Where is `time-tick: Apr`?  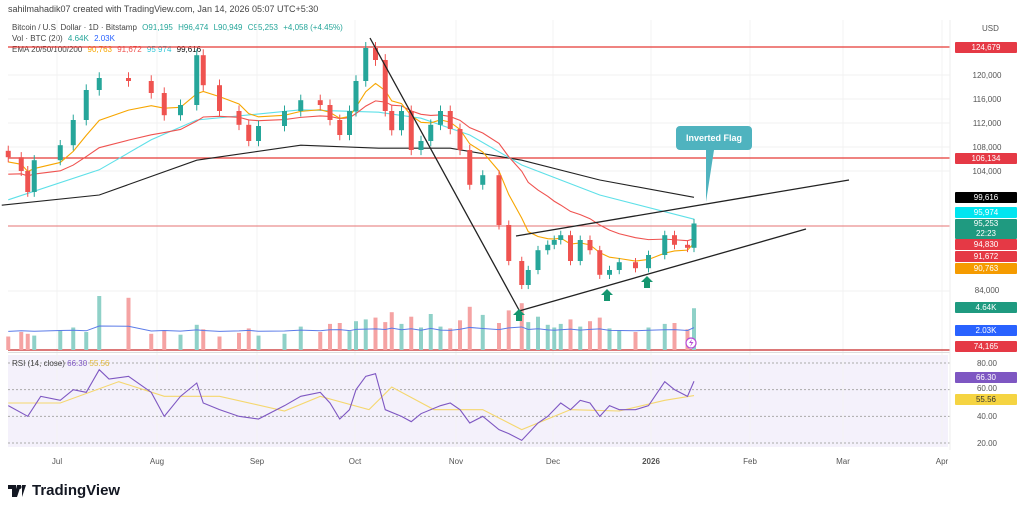
time-tick: Apr is located at coordinates (942, 461).